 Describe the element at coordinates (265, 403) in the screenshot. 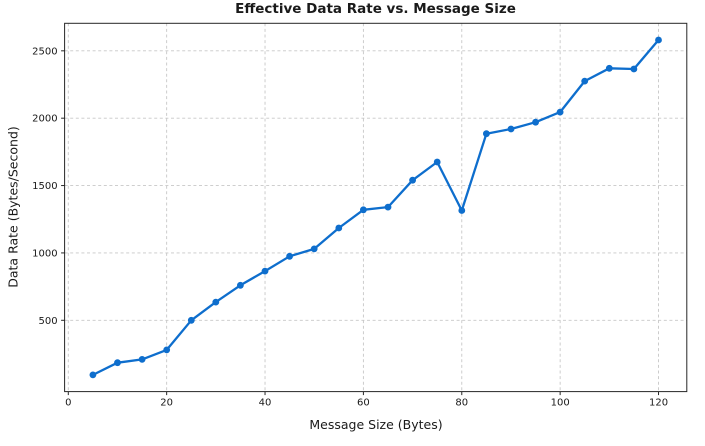

I see `x-tick-label: 40` at that location.